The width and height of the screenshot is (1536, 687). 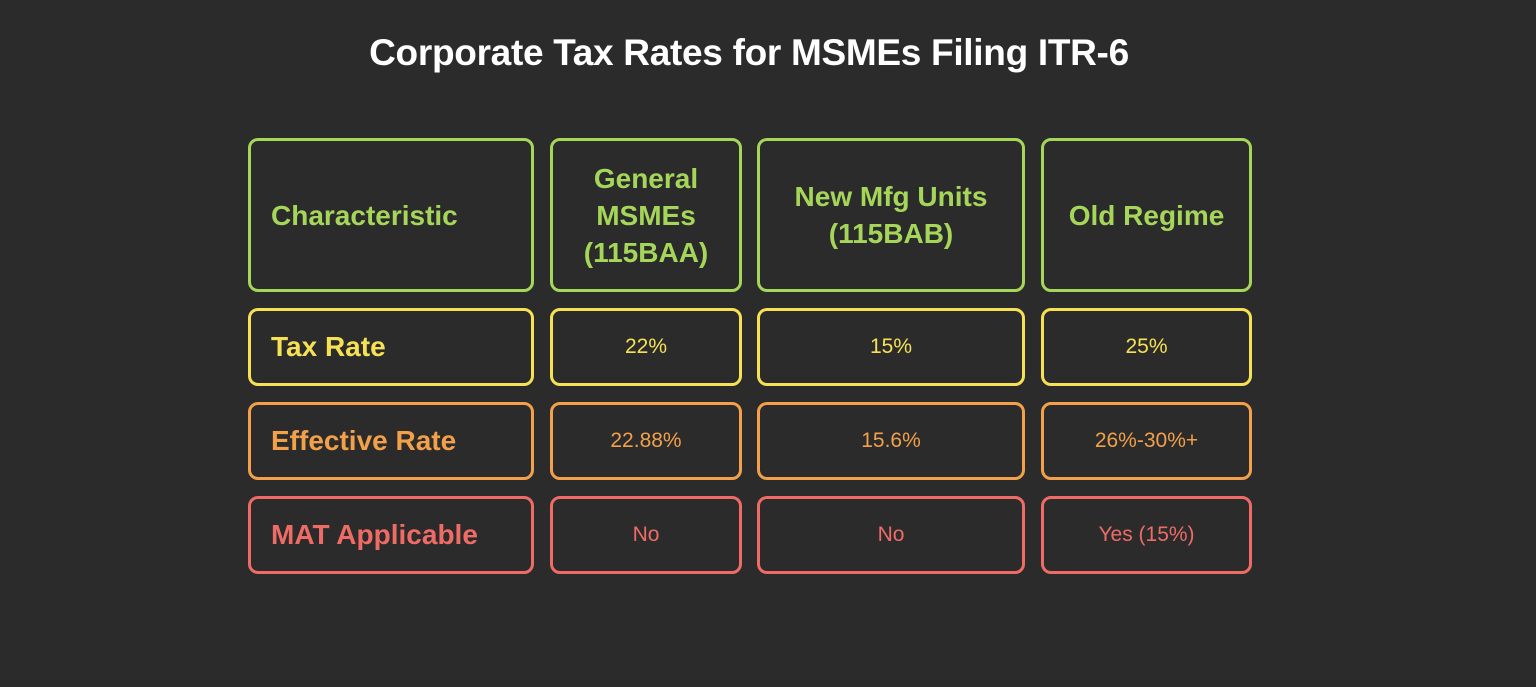 I want to click on header-label: General MSMEs (115BAA), so click(x=646, y=215).